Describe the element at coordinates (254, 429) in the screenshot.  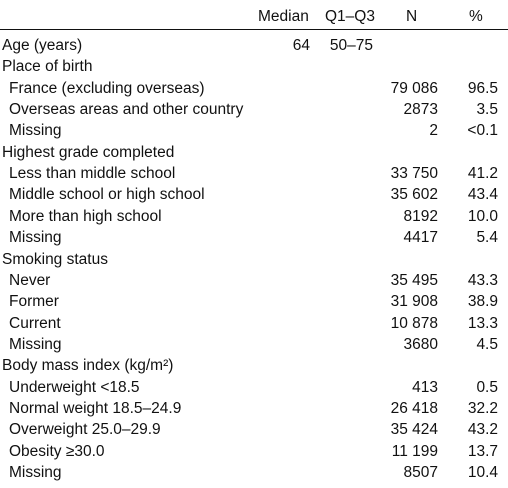
I see `table-row: Overweight 25.0–29.9 35 424 43.2` at that location.